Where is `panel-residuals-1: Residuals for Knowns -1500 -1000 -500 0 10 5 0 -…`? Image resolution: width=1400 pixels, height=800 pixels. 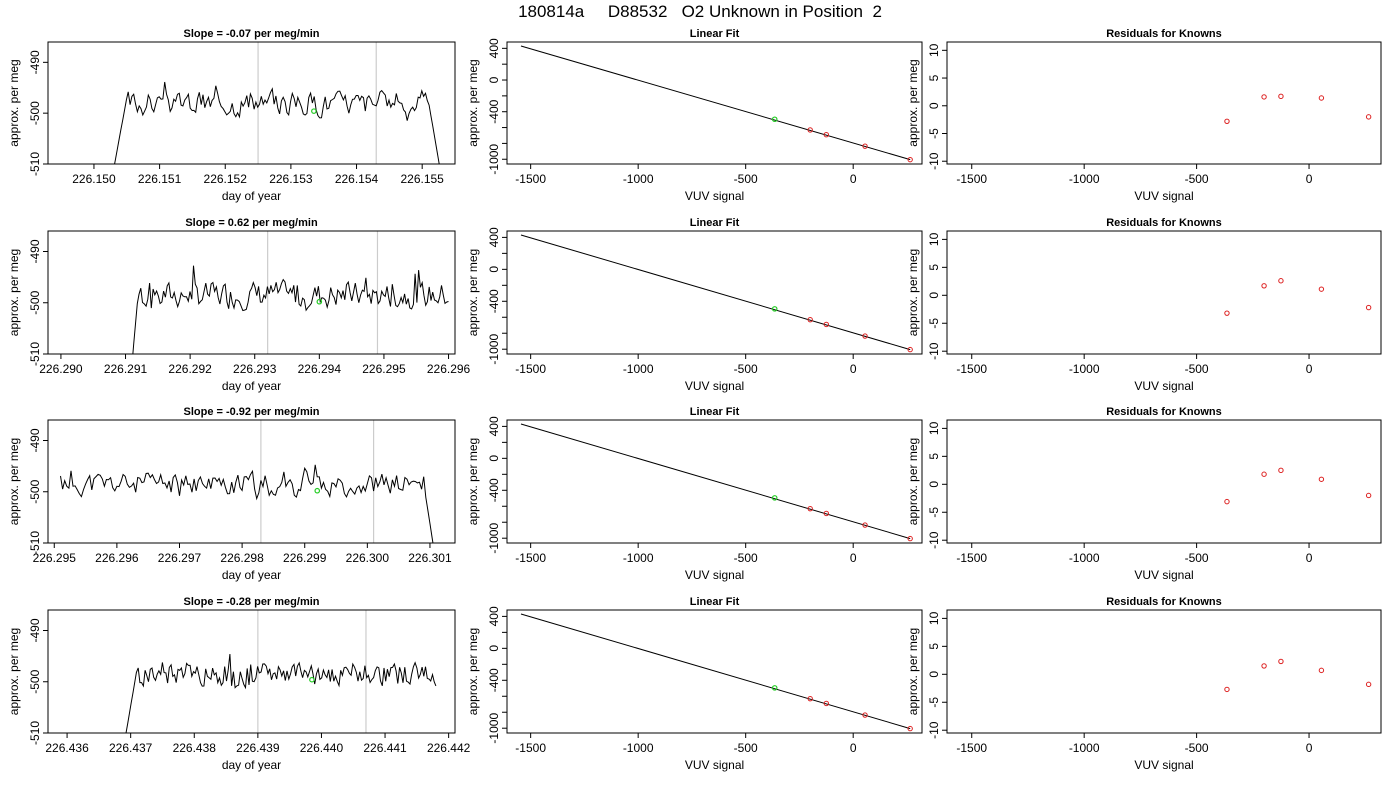
panel-residuals-1: Residuals for Knowns -1500 -1000 -500 0 10 5 0 -… is located at coordinates (1144, 115).